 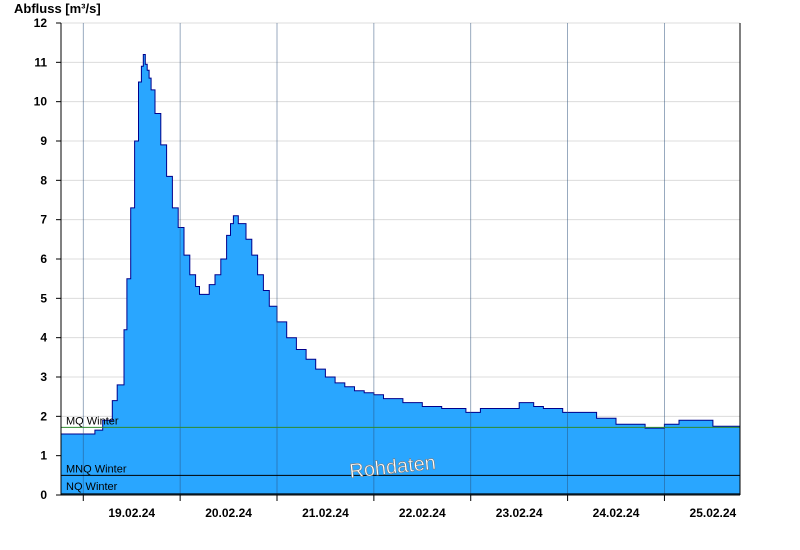 What do you see at coordinates (40, 62) in the screenshot?
I see `y-tick-label: 11` at bounding box center [40, 62].